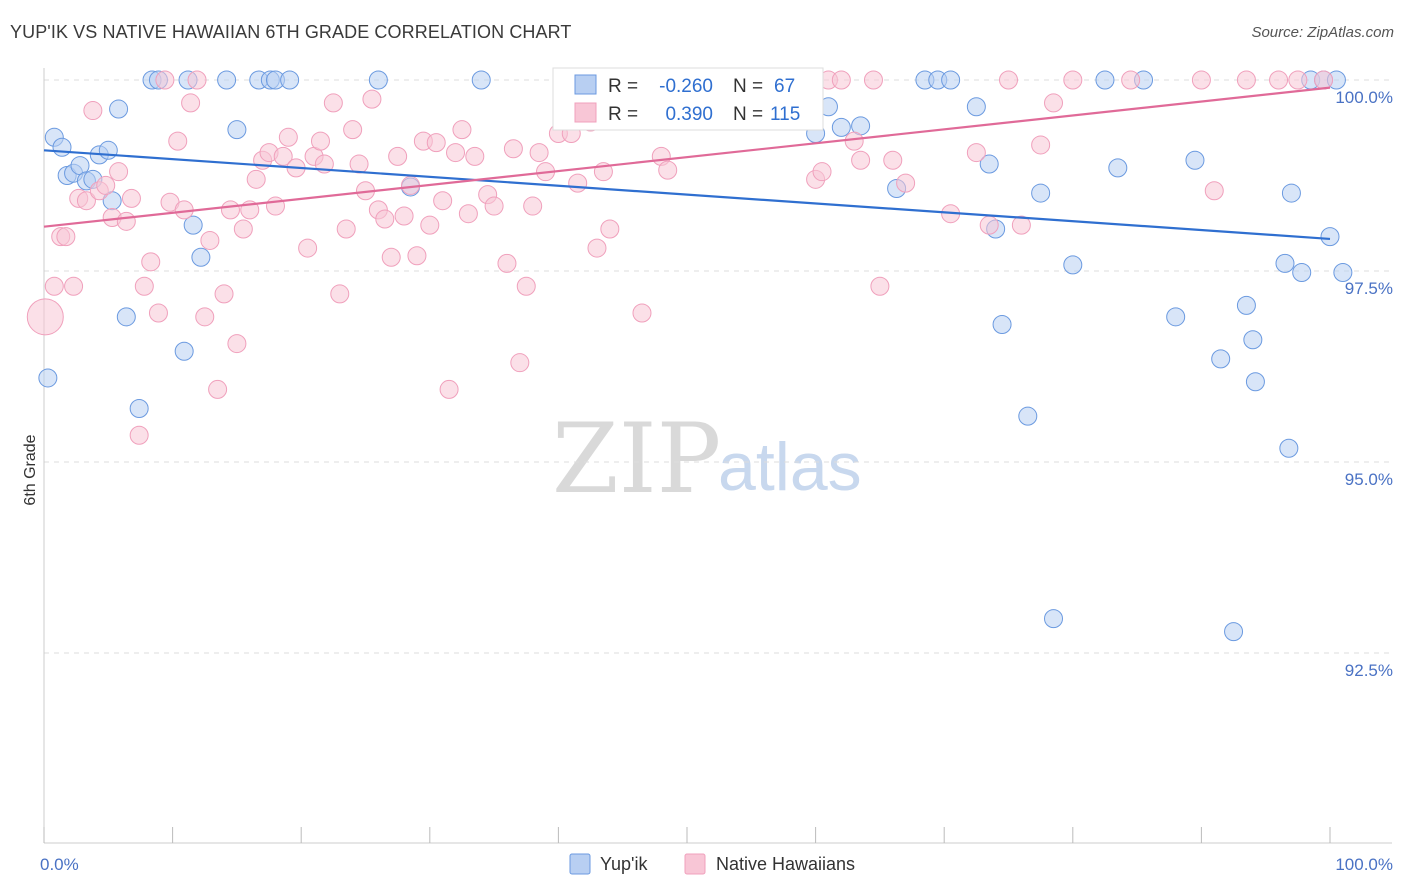  I want to click on series-legend: Yup'ik Native Hawaiians, so click(712, 864).